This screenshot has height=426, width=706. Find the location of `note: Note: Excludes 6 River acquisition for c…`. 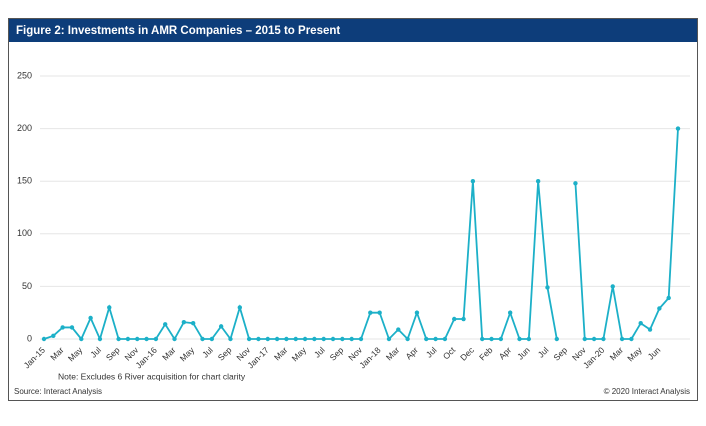

note: Note: Excludes 6 River acquisition for c… is located at coordinates (152, 376).